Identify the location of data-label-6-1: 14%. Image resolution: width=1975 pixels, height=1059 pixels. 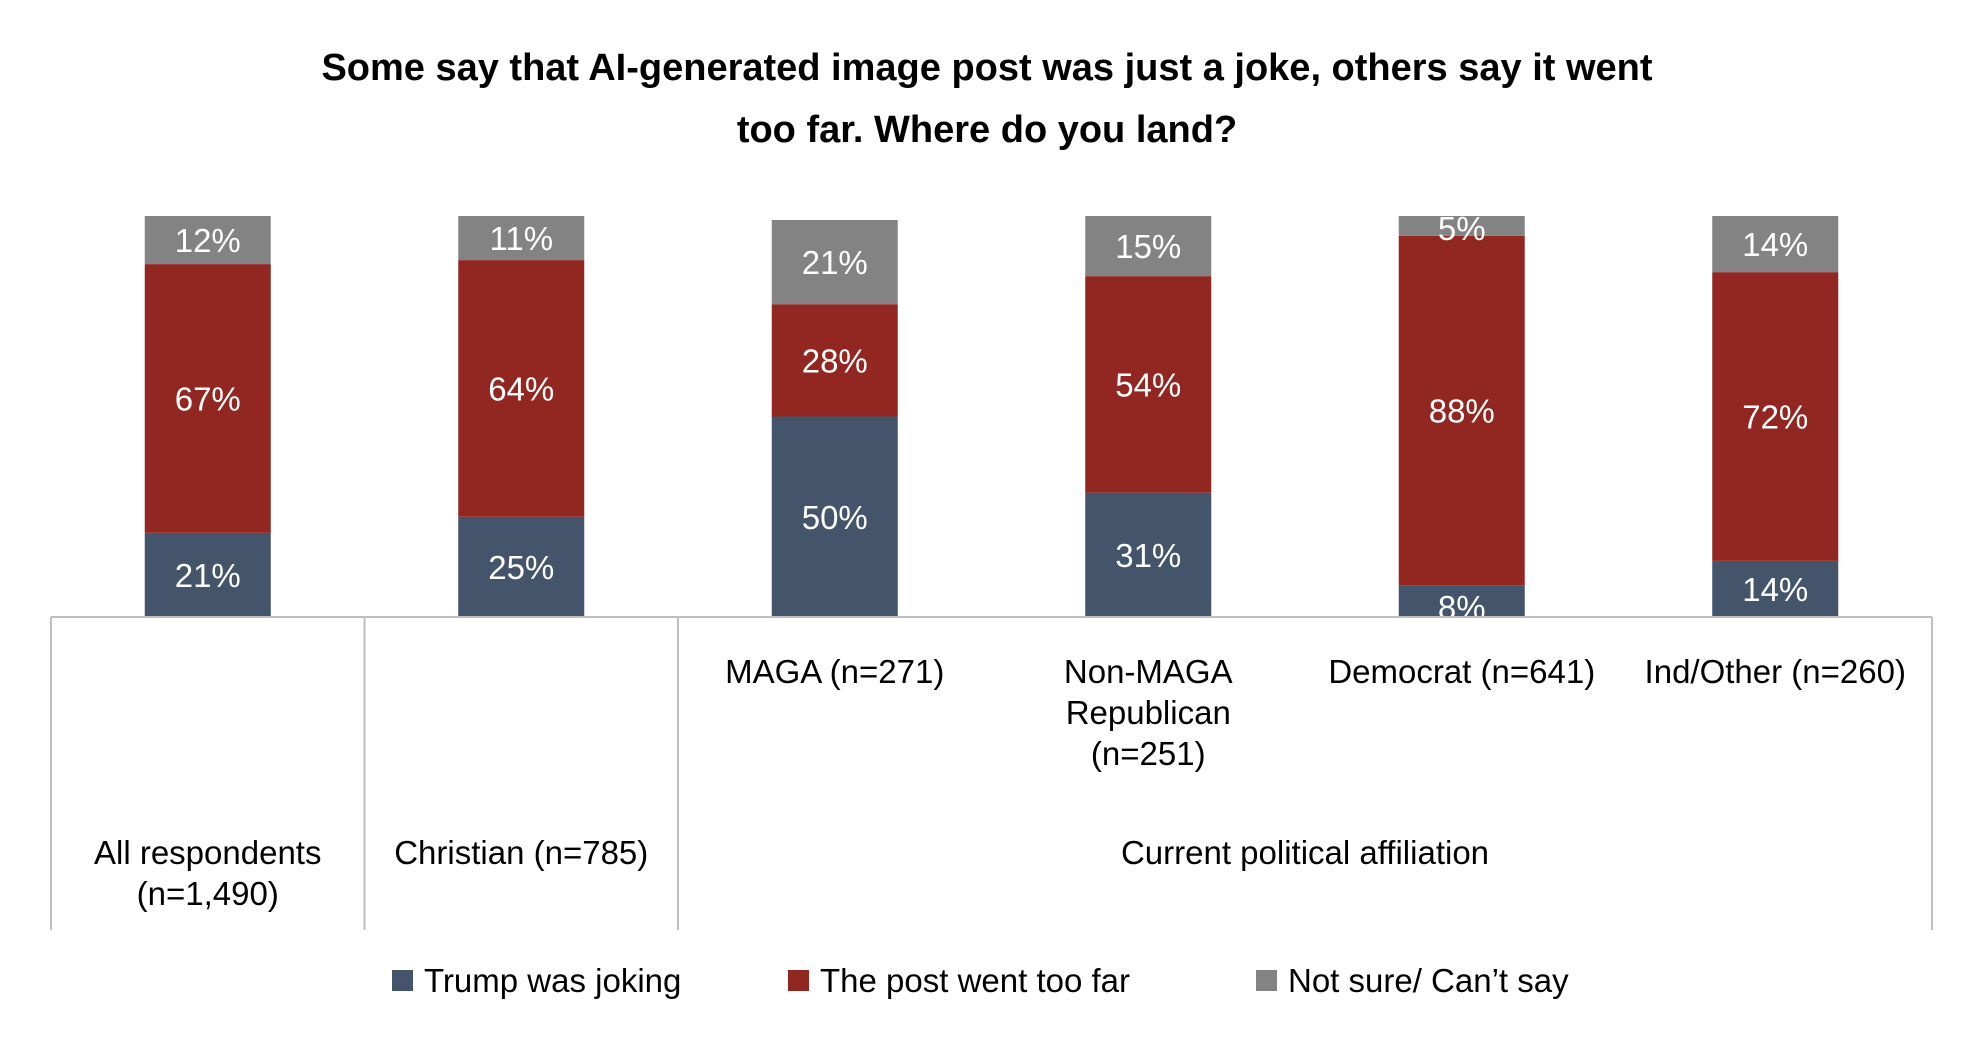
(1775, 589).